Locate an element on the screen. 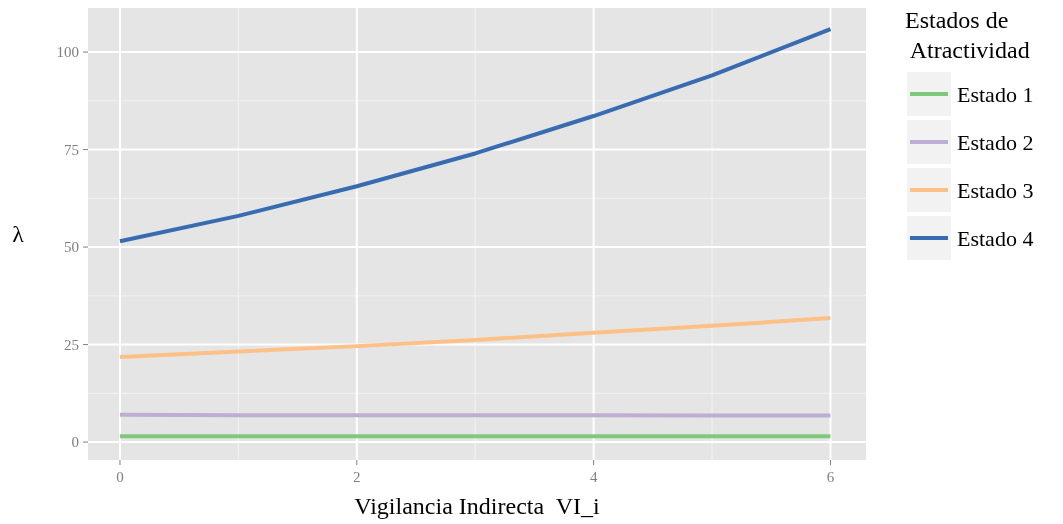 This screenshot has width=1063, height=524. line-series is located at coordinates (475, 338).